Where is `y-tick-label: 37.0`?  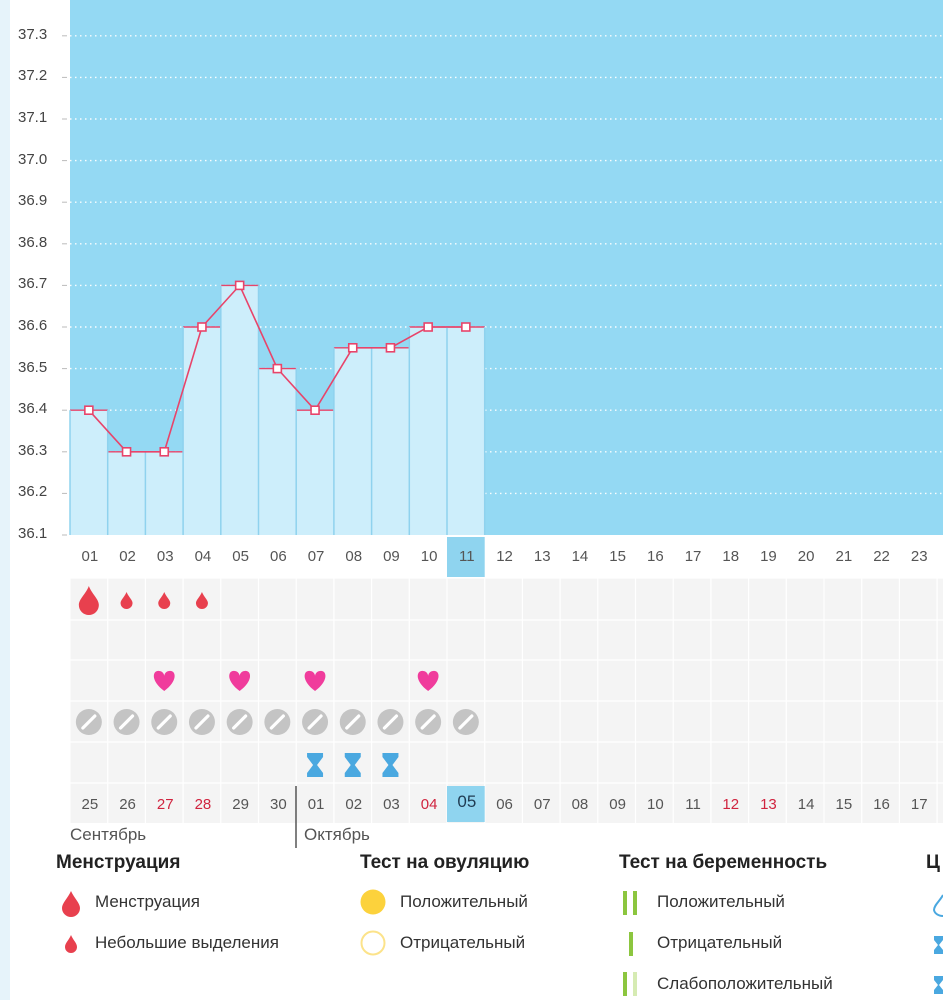
y-tick-label: 37.0 is located at coordinates (33, 159).